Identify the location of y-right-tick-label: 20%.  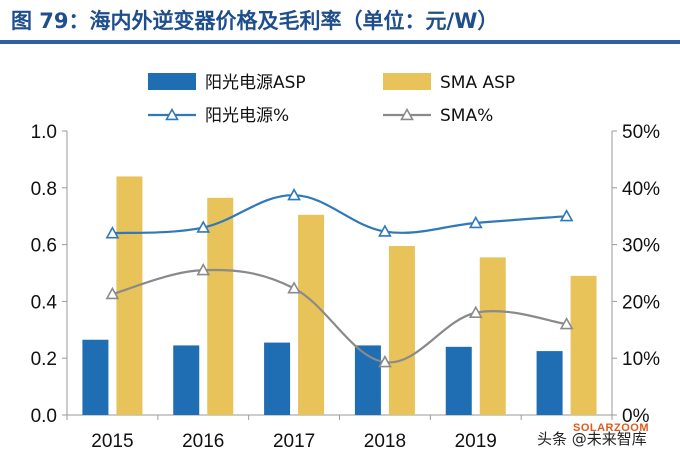
(641, 302).